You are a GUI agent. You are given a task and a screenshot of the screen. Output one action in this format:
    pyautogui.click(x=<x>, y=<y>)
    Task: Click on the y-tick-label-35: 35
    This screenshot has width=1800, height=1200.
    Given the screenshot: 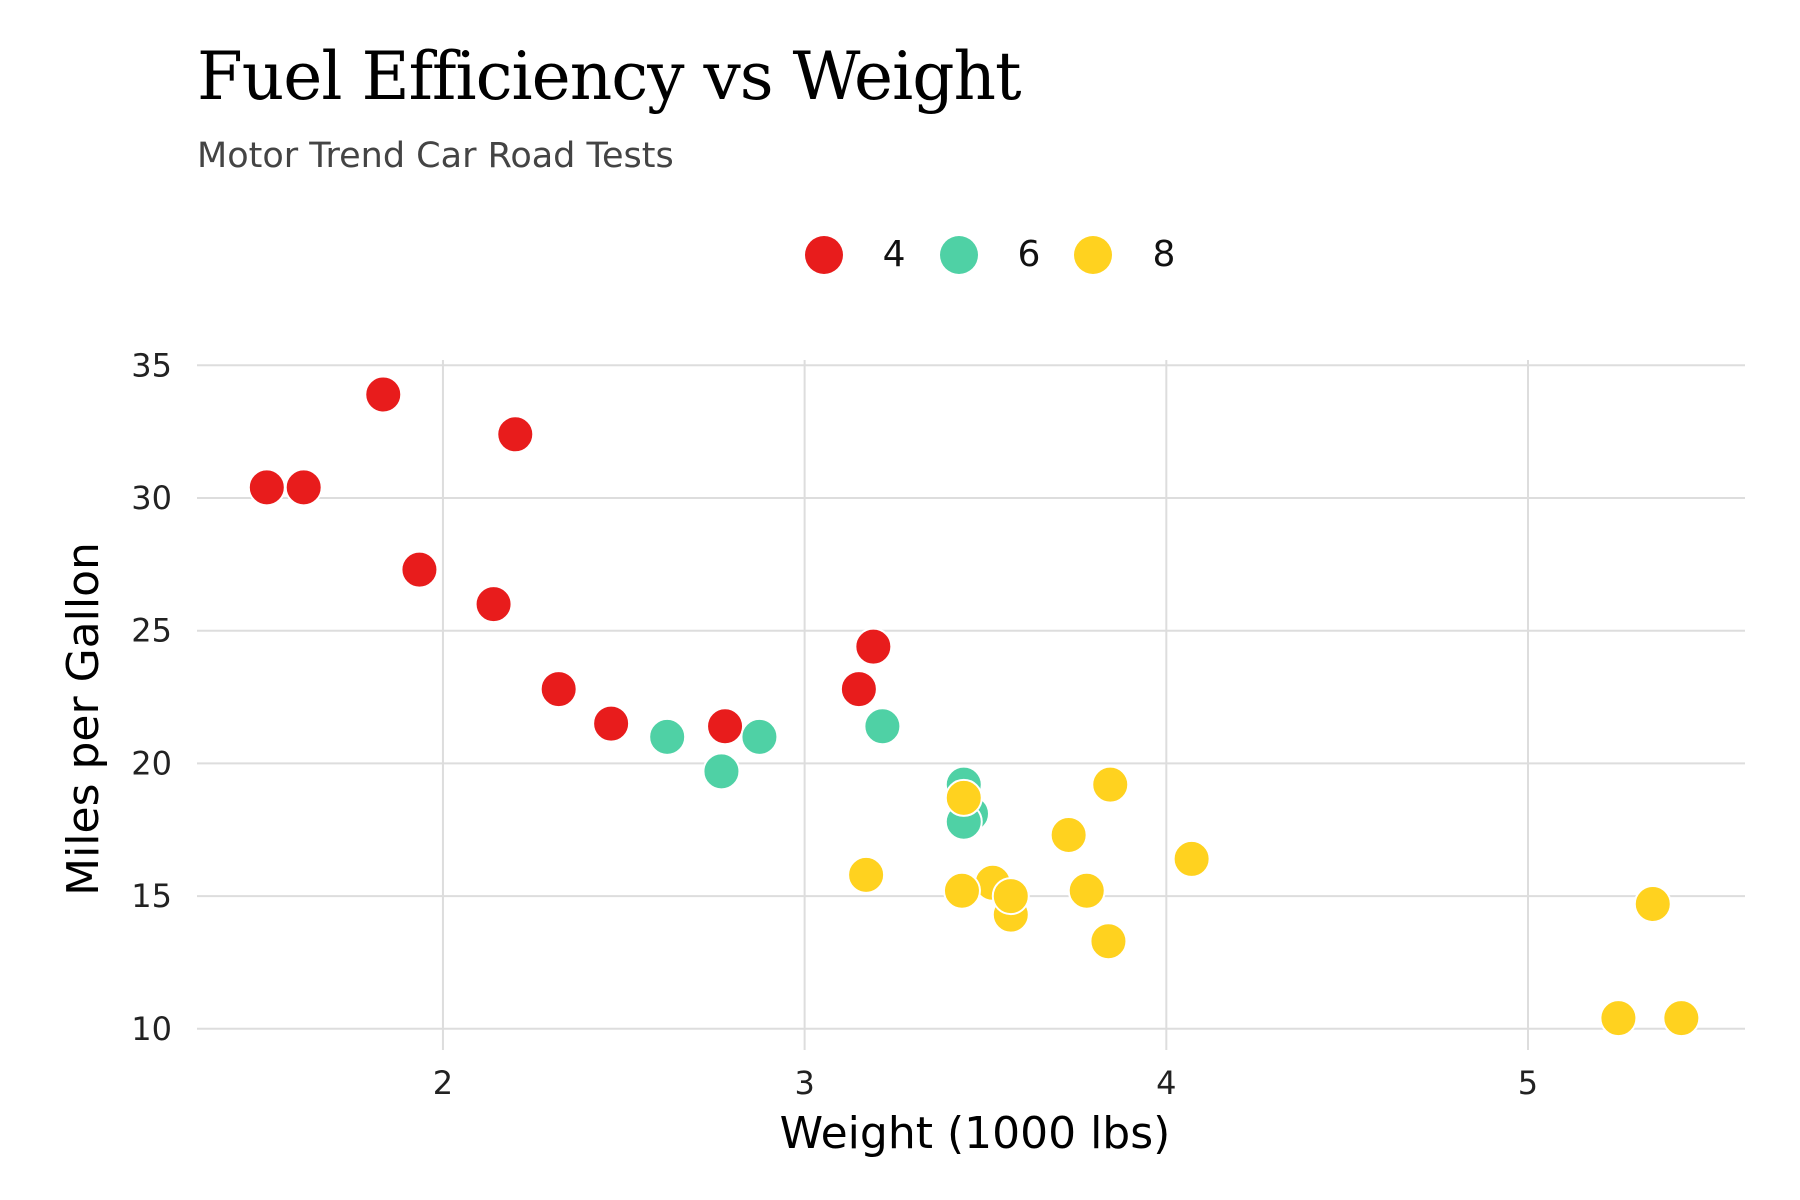 What is the action you would take?
    pyautogui.click(x=151, y=365)
    